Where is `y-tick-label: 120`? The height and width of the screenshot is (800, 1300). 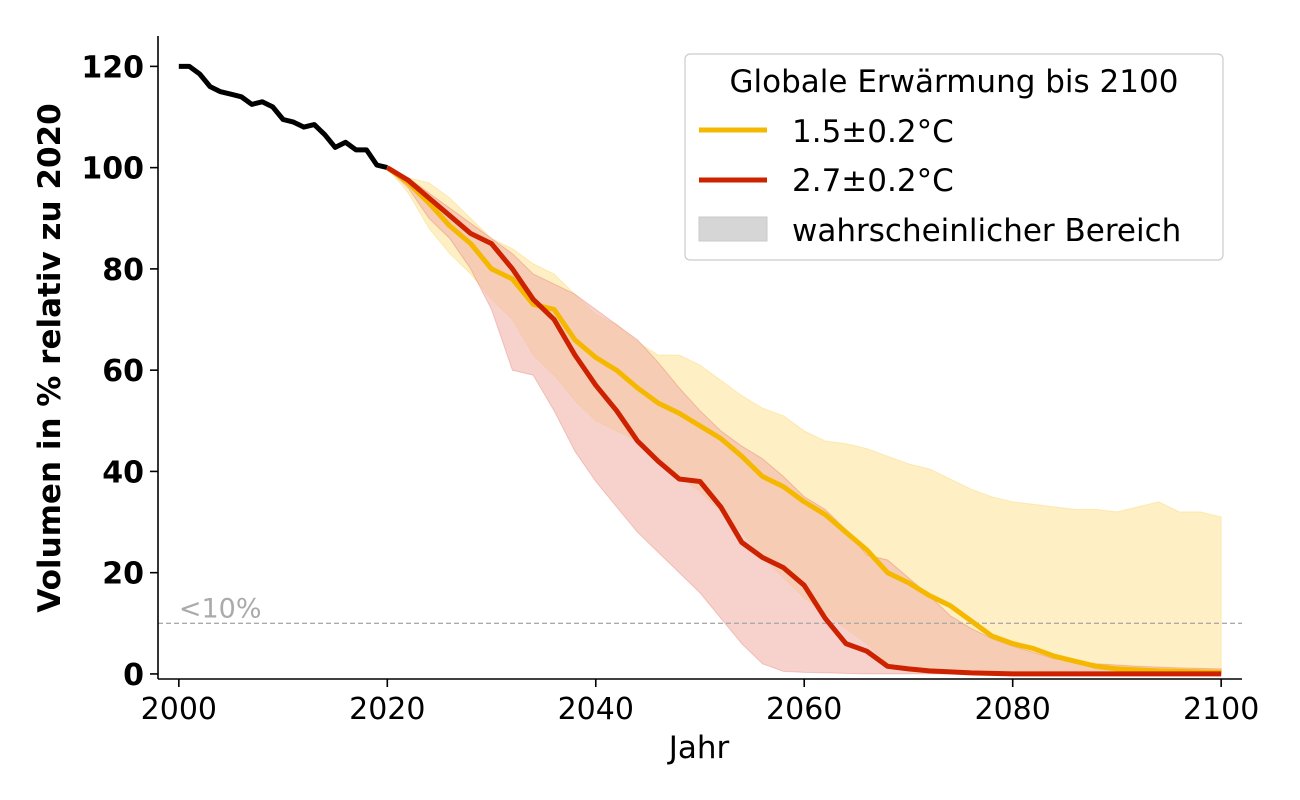
y-tick-label: 120 is located at coordinates (112, 67).